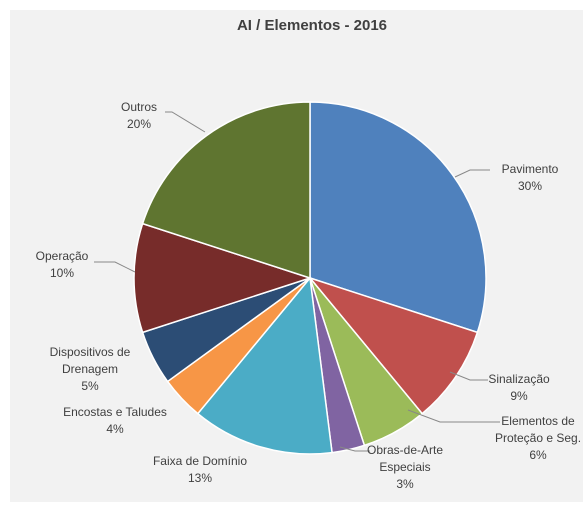 This screenshot has height=513, width=583. What do you see at coordinates (538, 421) in the screenshot?
I see `slice-label: Elementos de` at bounding box center [538, 421].